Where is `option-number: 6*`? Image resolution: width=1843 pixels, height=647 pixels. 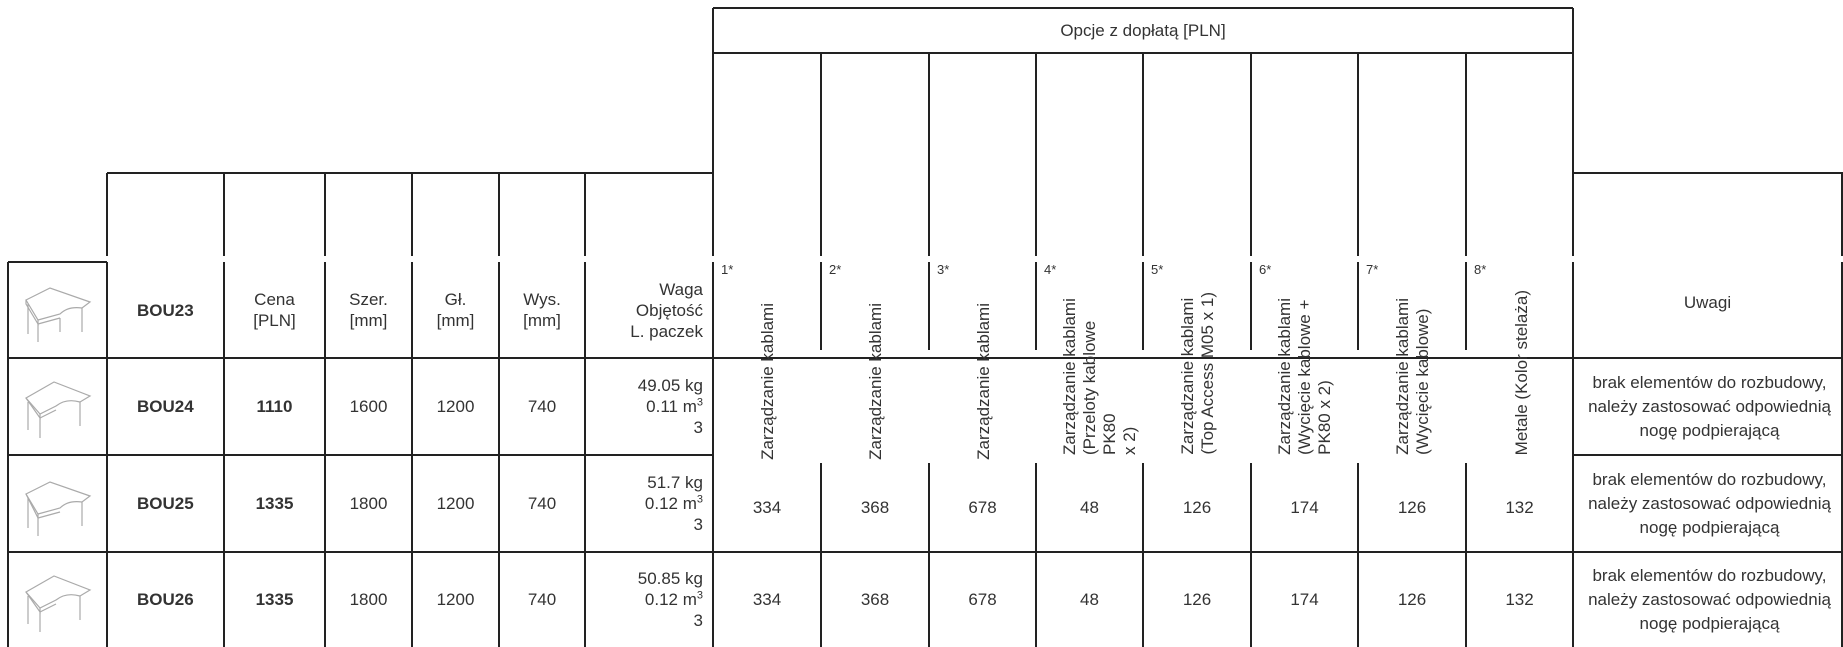
option-number: 6* is located at coordinates (1265, 269).